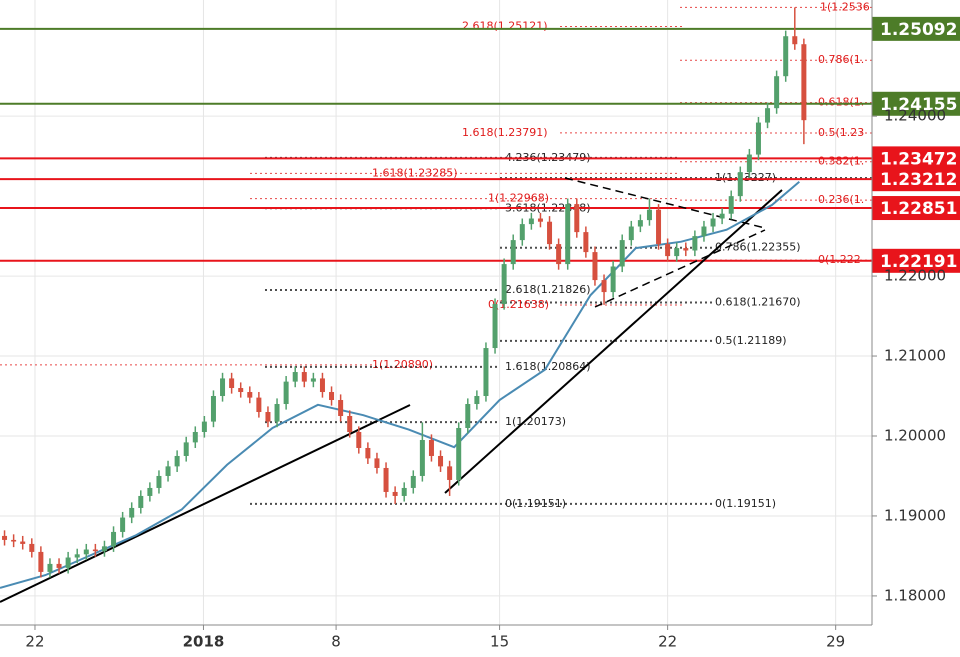 This screenshot has width=960, height=657. Describe the element at coordinates (915, 116) in the screenshot. I see `y-tick-label: 1.24000` at that location.